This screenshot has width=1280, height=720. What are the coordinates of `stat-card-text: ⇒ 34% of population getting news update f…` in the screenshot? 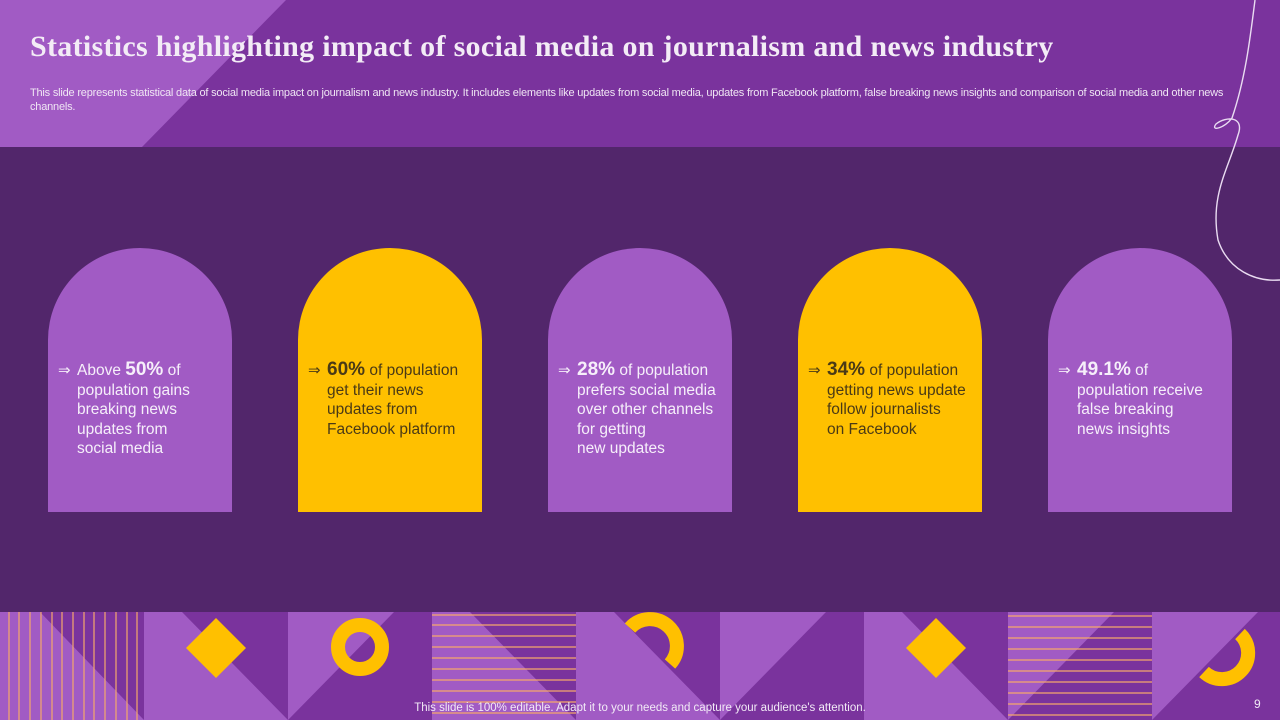 It's located at (887, 398).